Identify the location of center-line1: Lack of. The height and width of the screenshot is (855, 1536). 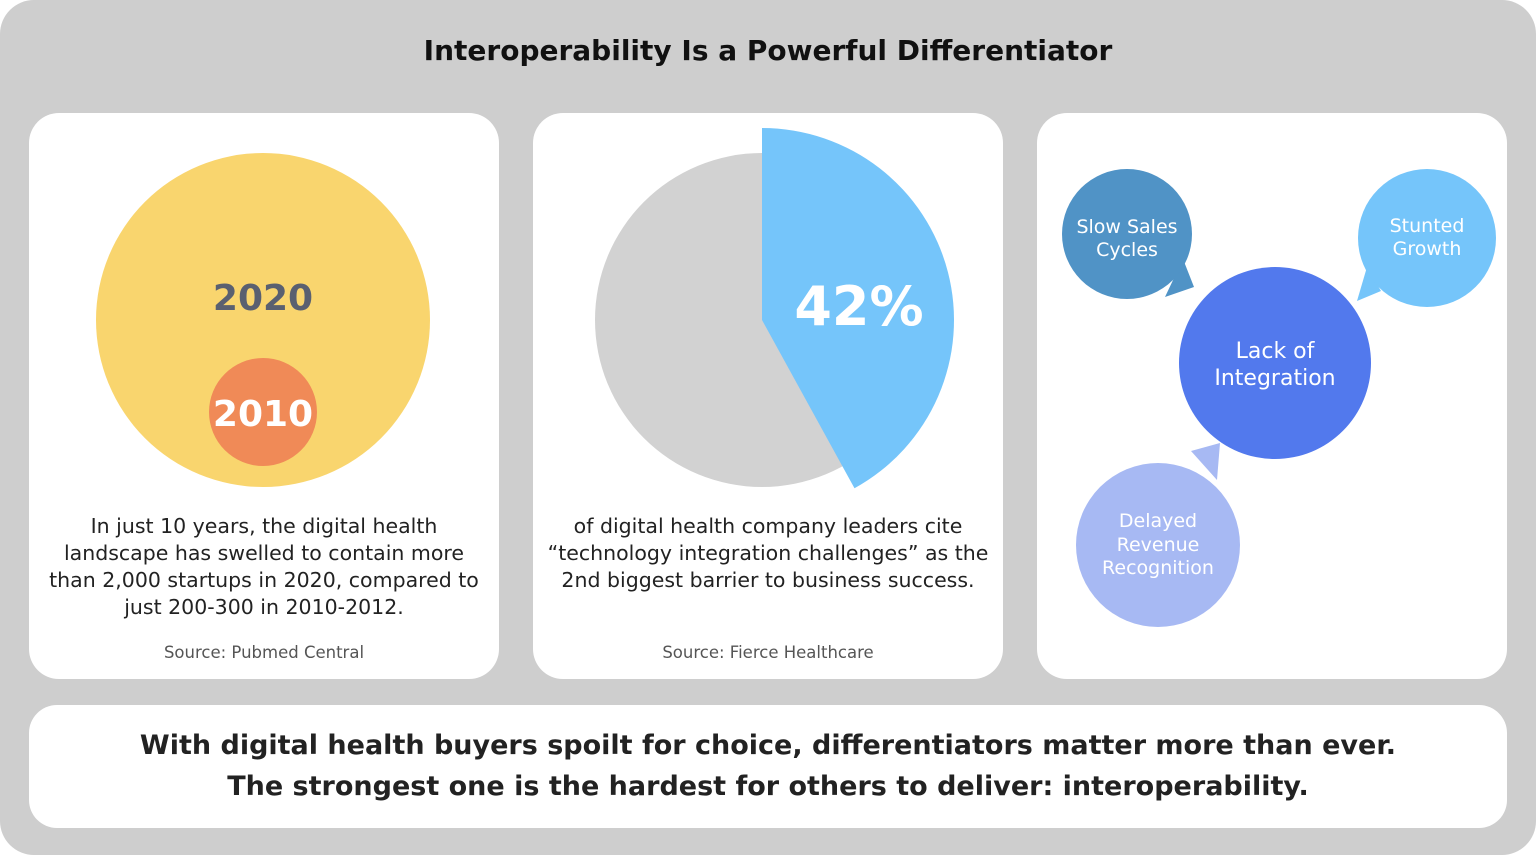
(1276, 351).